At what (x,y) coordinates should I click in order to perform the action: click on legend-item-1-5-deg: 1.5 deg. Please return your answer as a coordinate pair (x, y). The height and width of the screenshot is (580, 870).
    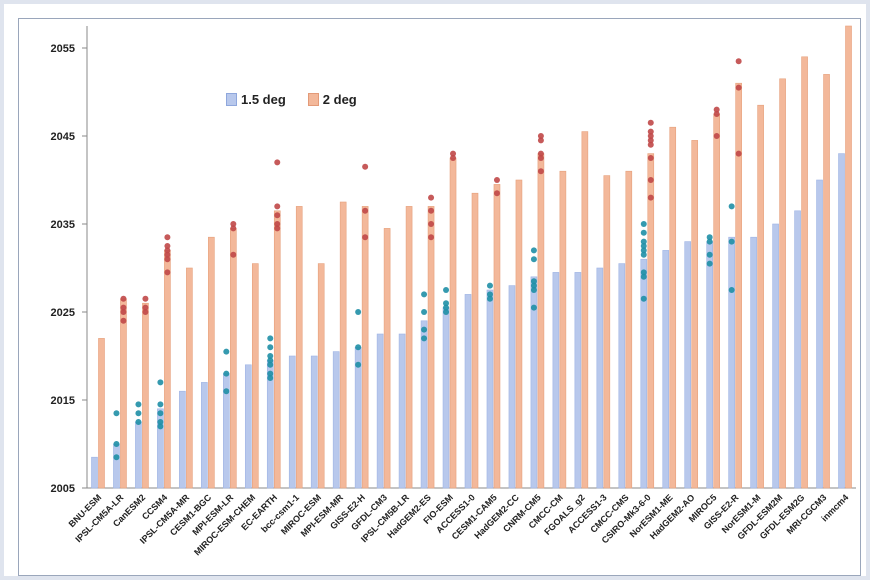
    Looking at the image, I should click on (256, 99).